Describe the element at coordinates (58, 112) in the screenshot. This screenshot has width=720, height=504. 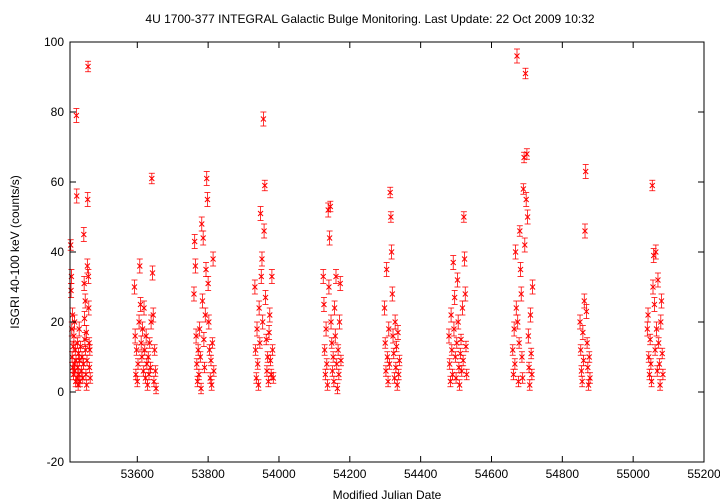
I see `y-tick-label: 80` at that location.